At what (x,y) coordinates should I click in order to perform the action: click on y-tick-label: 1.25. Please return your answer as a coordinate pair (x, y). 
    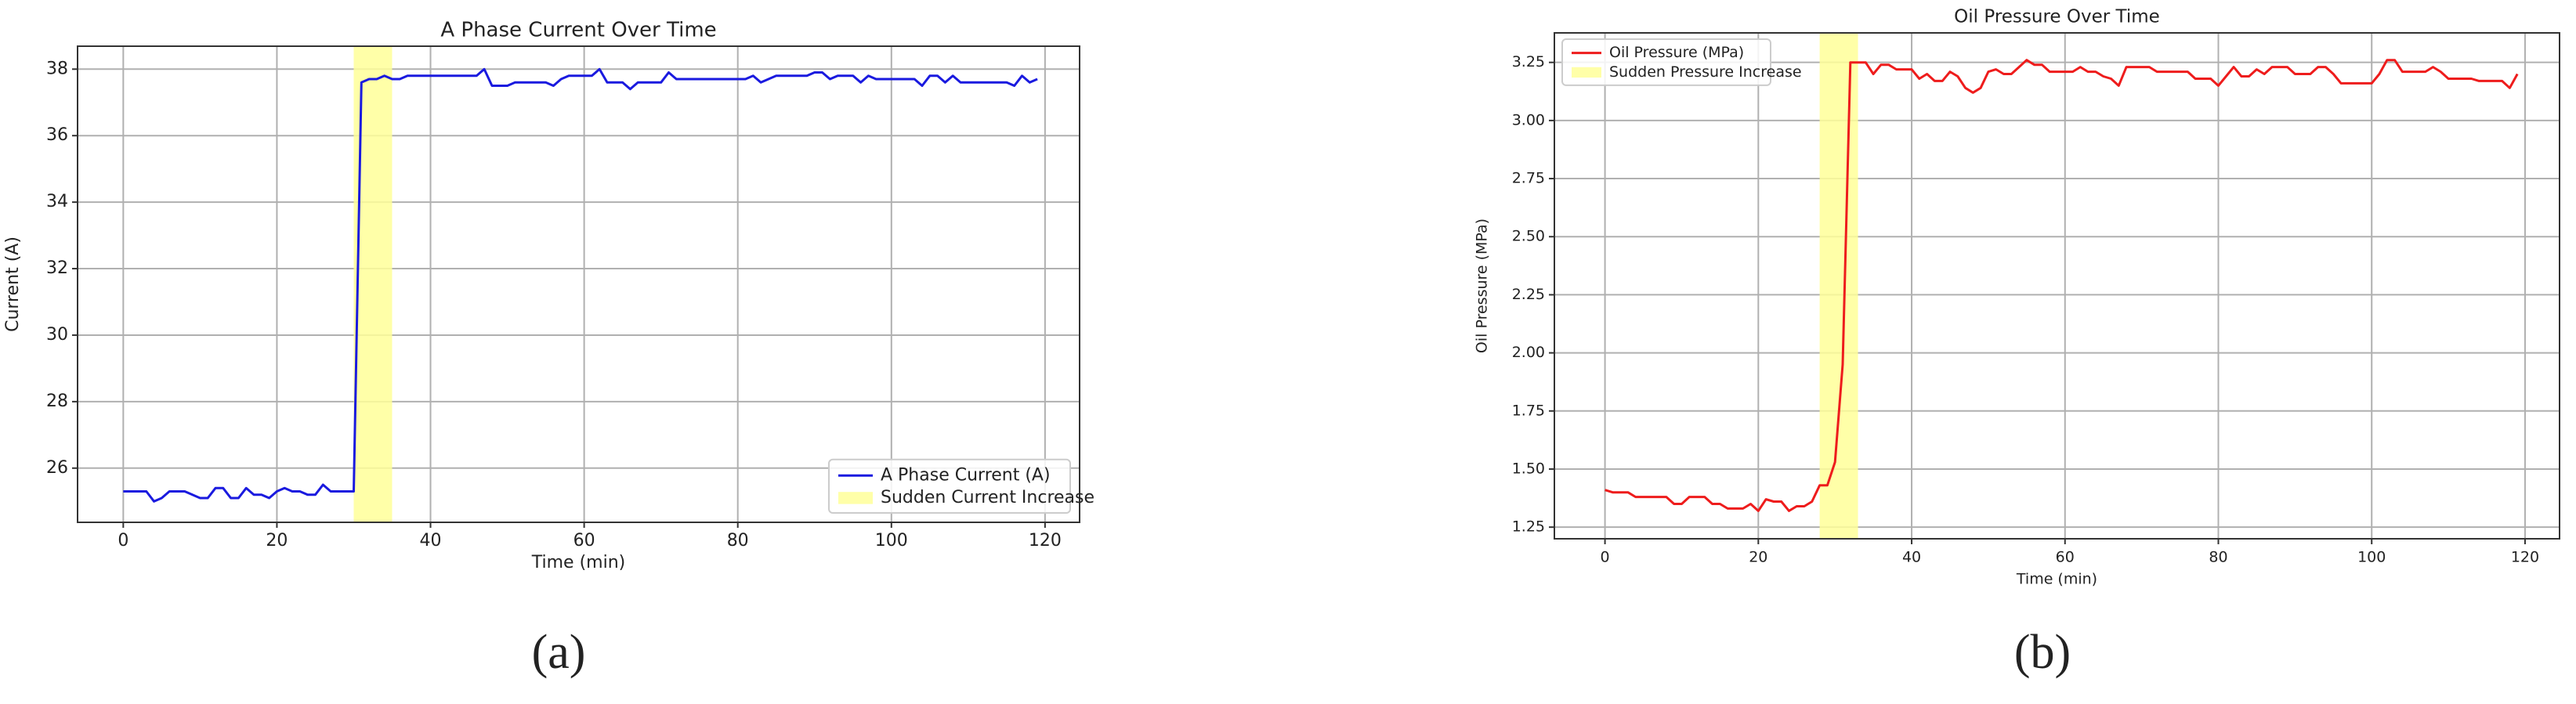
    Looking at the image, I should click on (1529, 527).